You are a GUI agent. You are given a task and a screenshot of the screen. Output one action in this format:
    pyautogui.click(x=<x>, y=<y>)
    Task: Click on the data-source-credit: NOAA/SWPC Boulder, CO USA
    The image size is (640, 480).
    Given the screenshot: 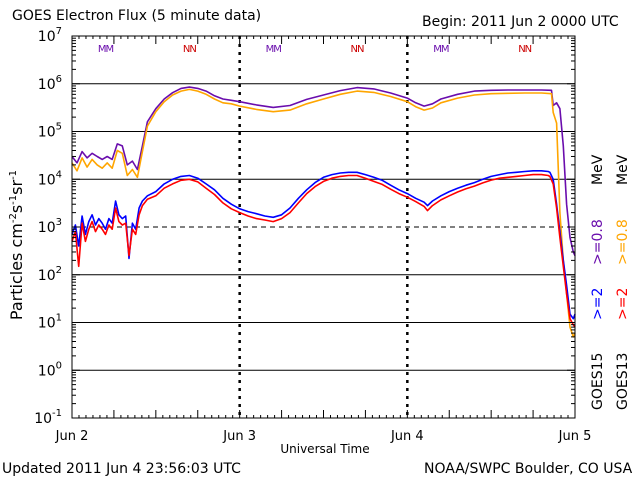 What is the action you would take?
    pyautogui.click(x=528, y=469)
    